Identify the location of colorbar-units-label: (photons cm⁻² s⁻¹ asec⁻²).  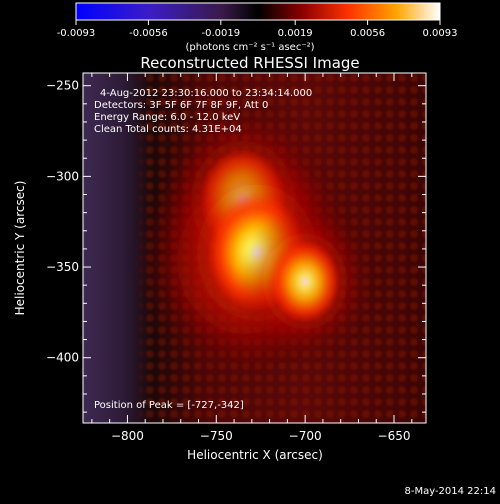
(249, 47).